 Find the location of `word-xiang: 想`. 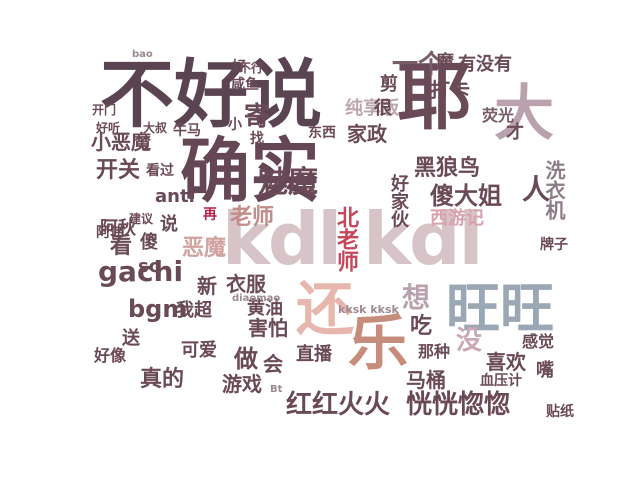

word-xiang: 想 is located at coordinates (416, 297).